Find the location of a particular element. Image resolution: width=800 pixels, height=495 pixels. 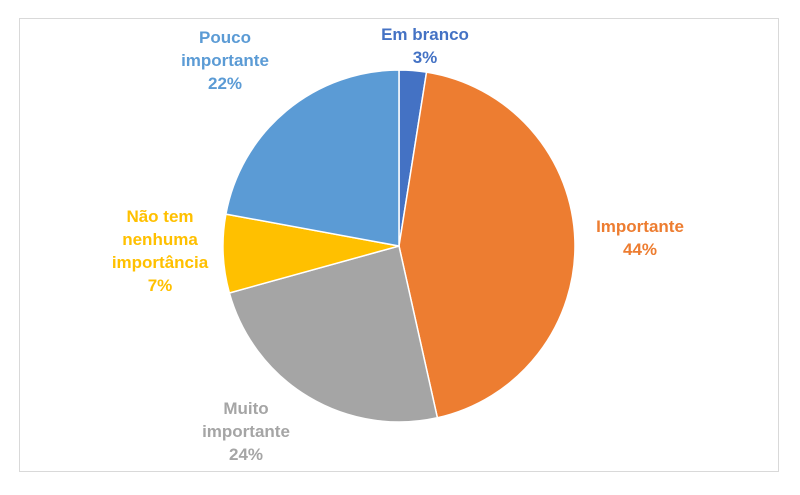

slice-label-line: Não tem is located at coordinates (159, 216).